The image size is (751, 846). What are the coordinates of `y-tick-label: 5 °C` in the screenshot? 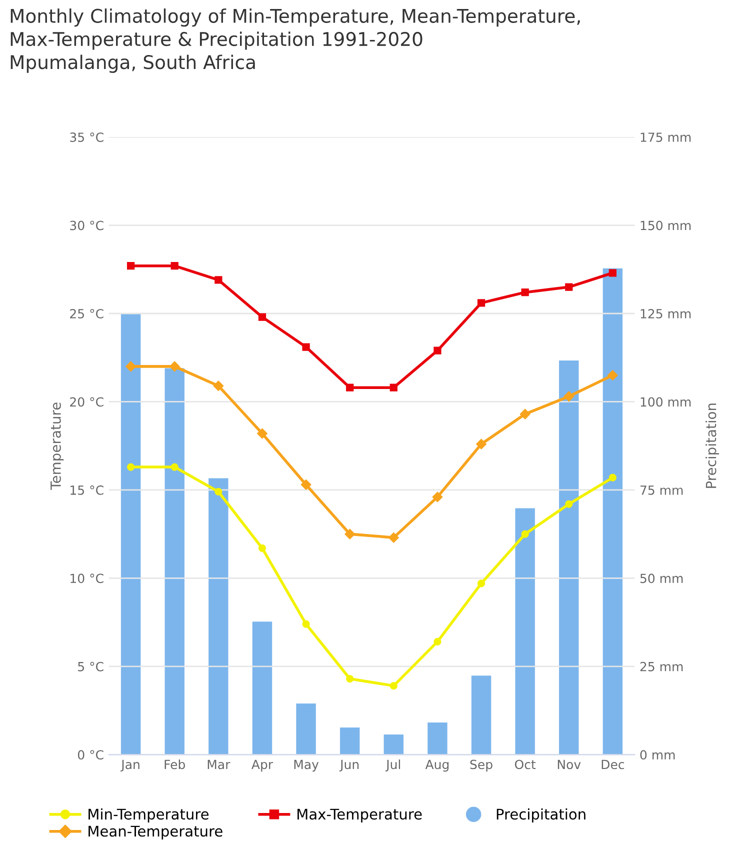 It's located at (91, 667).